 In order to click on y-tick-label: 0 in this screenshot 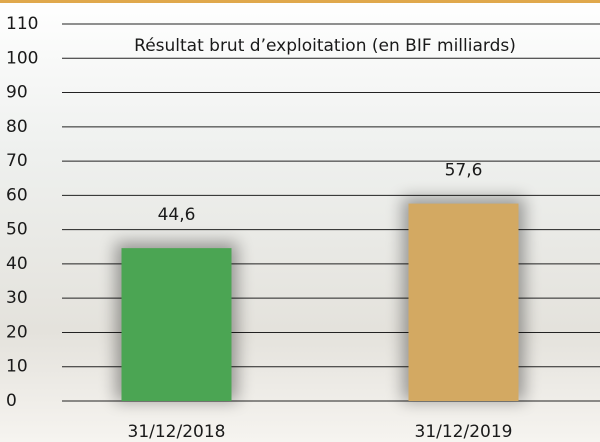, I will do `click(11, 401)`.